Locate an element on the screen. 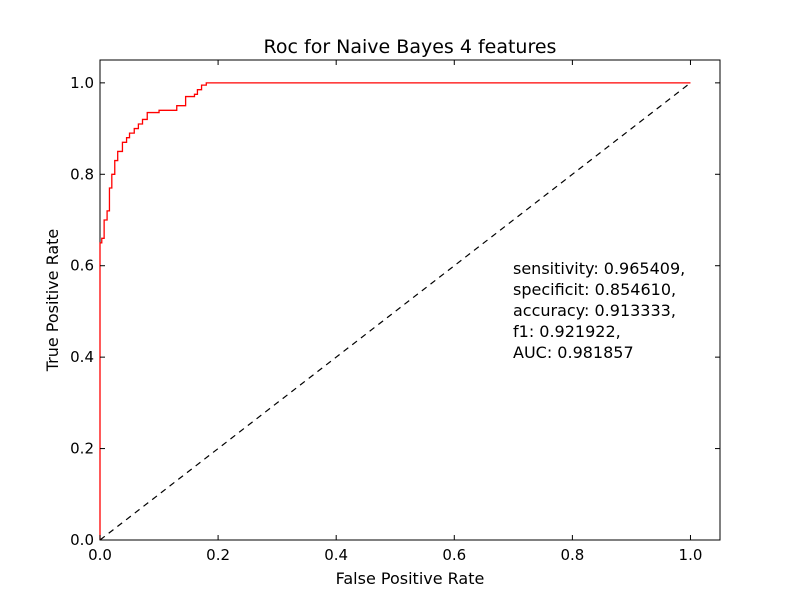 The image size is (800, 600). annotation-line-sensitivity: sensitivity: 0.965409, is located at coordinates (599, 268).